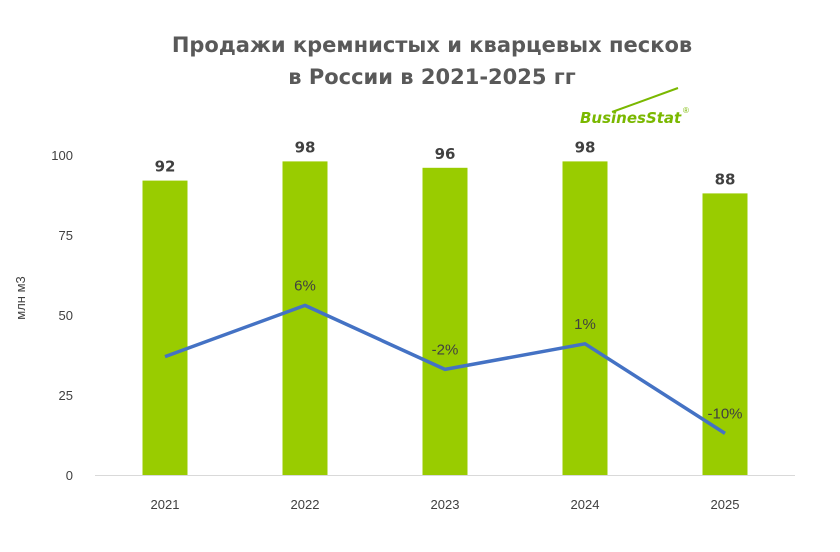 Image resolution: width=840 pixels, height=552 pixels. Describe the element at coordinates (69, 475) in the screenshot. I see `y-tick-label: 0` at that location.